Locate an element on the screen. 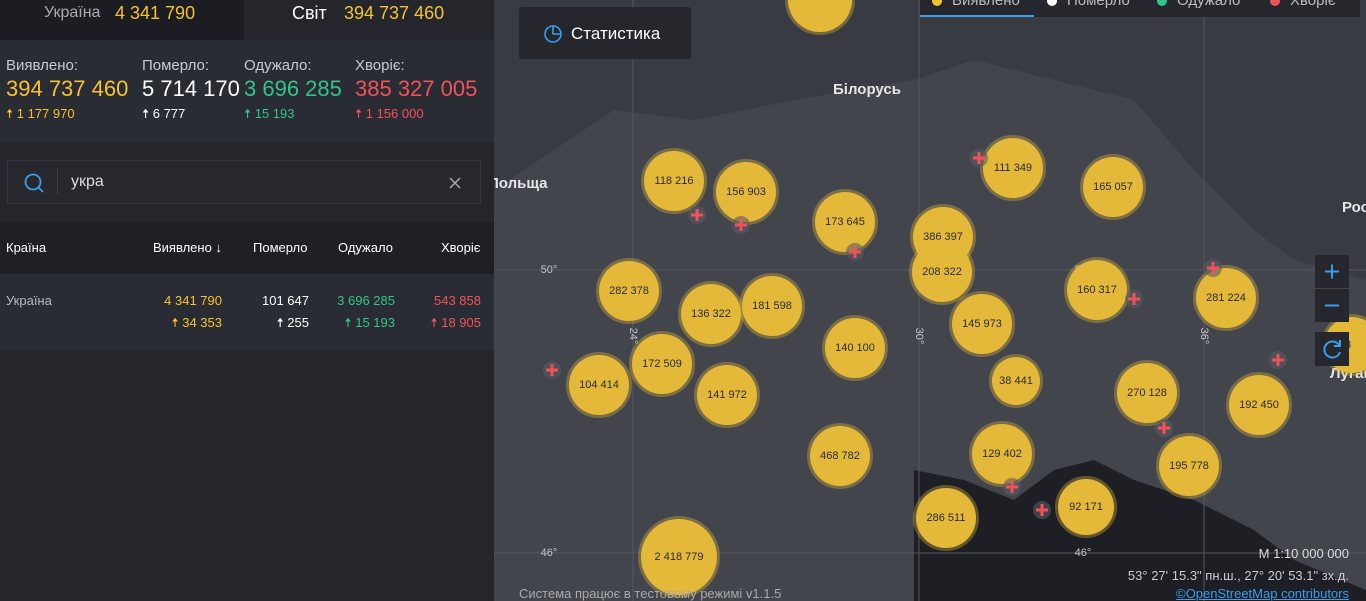 The height and width of the screenshot is (601, 1366). stat-delta: 🠅 6 777 is located at coordinates (164, 113).